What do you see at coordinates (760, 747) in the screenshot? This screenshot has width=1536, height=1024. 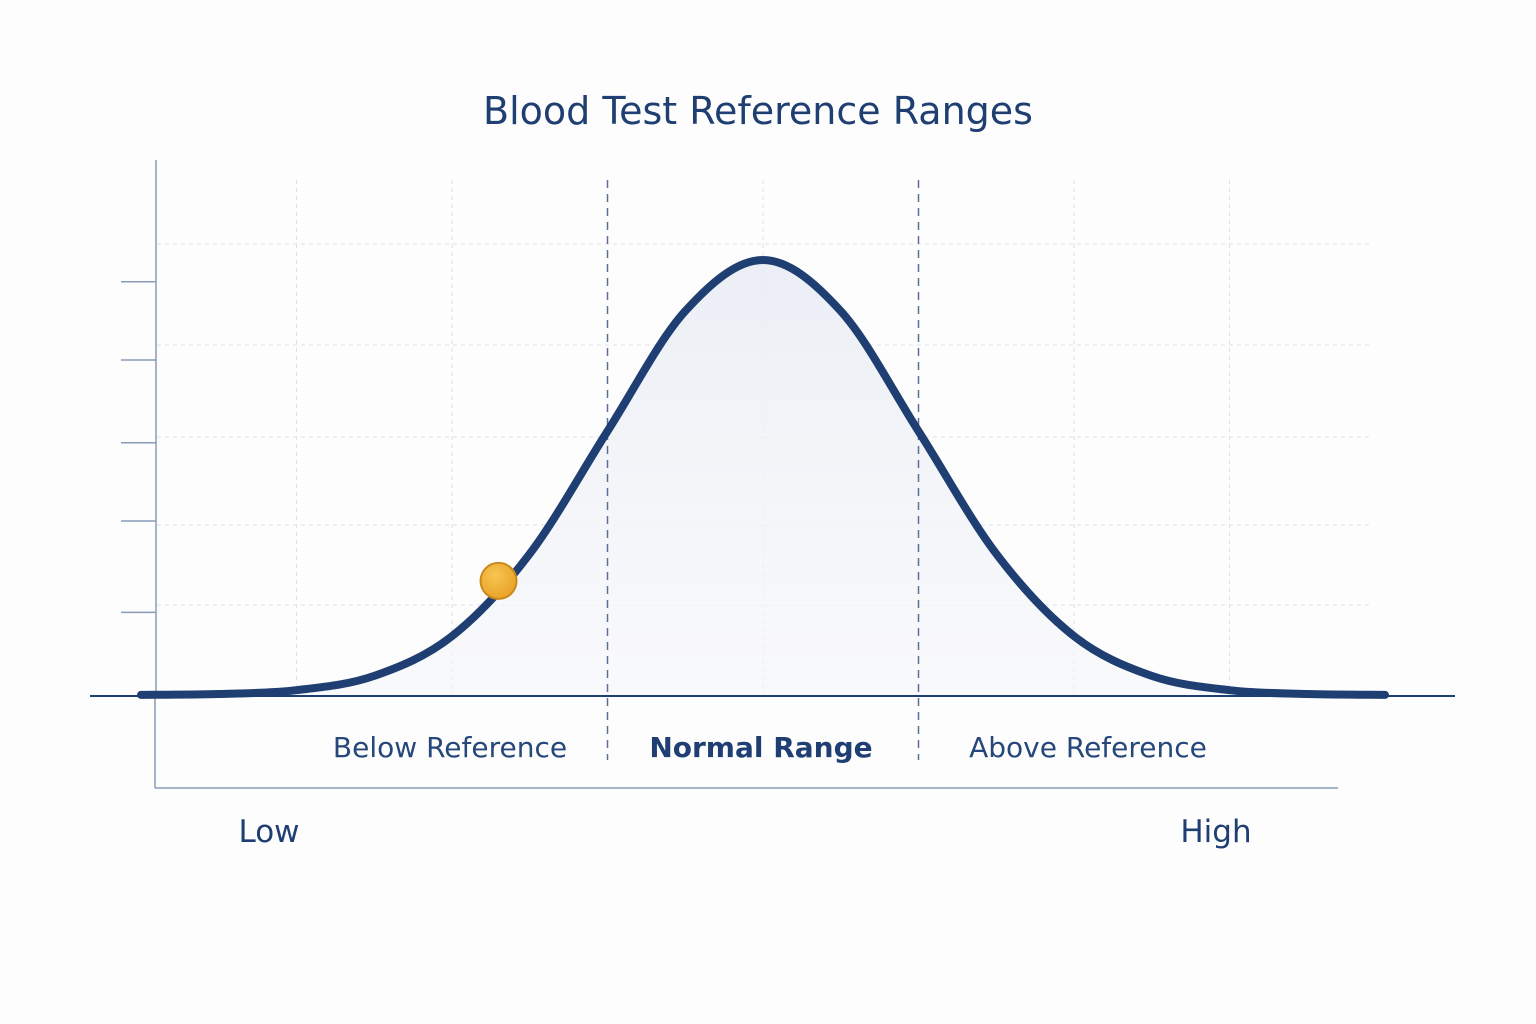 I see `region-label: Normal Range` at bounding box center [760, 747].